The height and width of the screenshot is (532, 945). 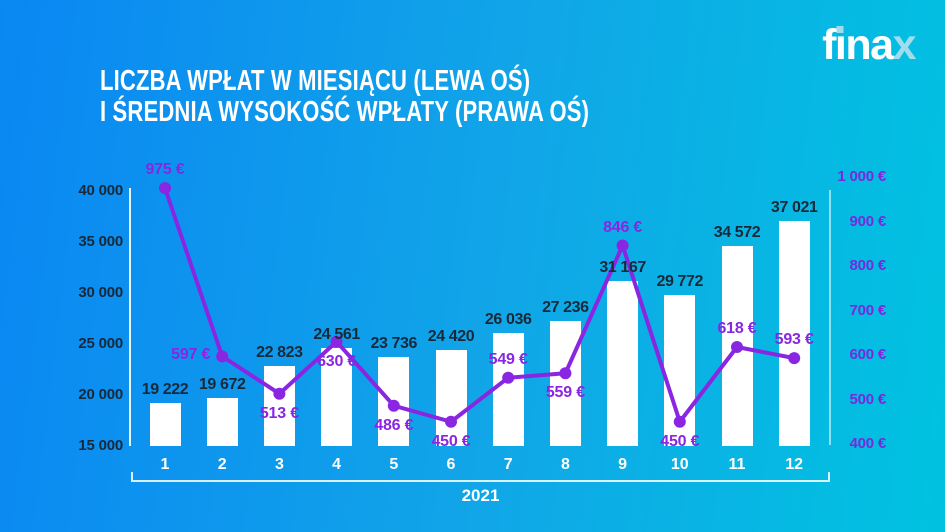 What do you see at coordinates (100, 445) in the screenshot?
I see `left-axis-tick-15000: 15 000` at bounding box center [100, 445].